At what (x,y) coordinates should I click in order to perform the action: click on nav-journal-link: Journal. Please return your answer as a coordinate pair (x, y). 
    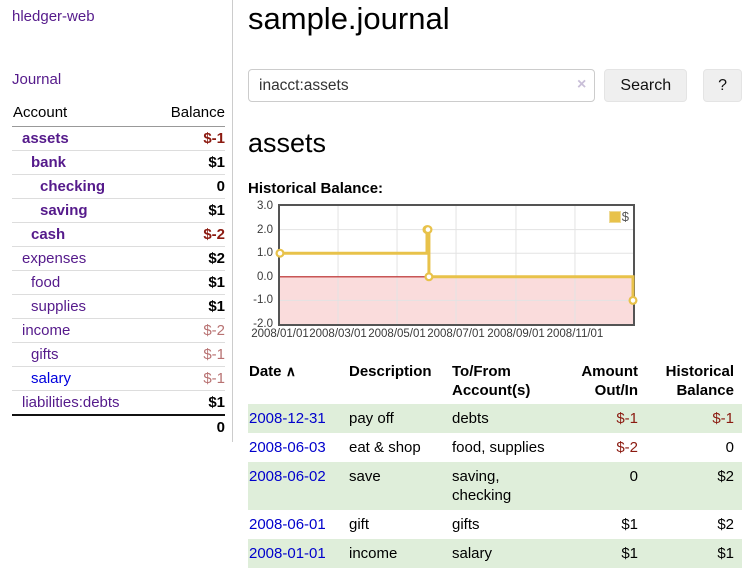
    Looking at the image, I should click on (37, 79).